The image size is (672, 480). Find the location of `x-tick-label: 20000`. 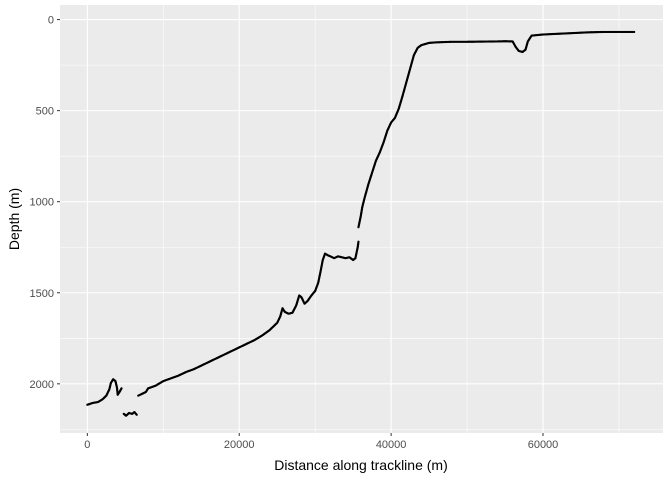

x-tick-label: 20000 is located at coordinates (239, 445).